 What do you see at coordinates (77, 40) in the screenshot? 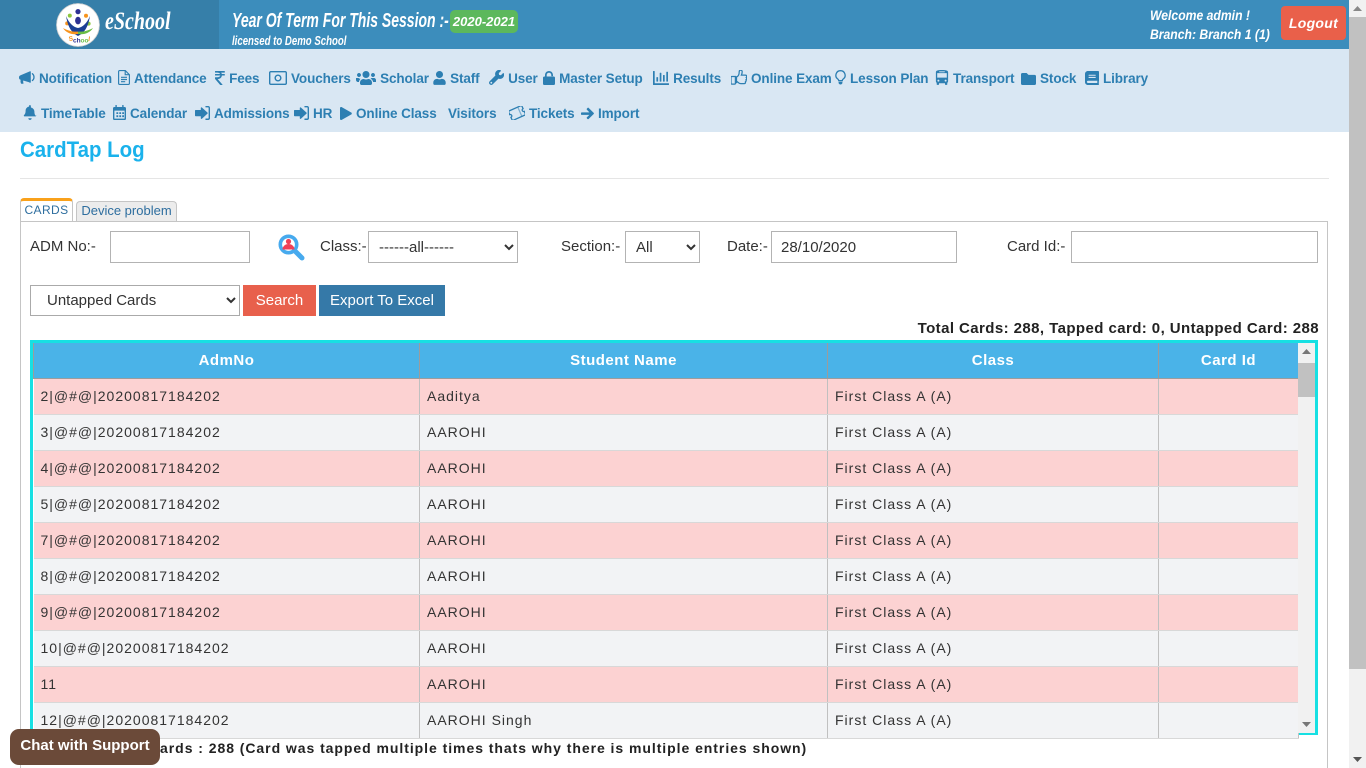
I see `svg-text: ch` at bounding box center [77, 40].